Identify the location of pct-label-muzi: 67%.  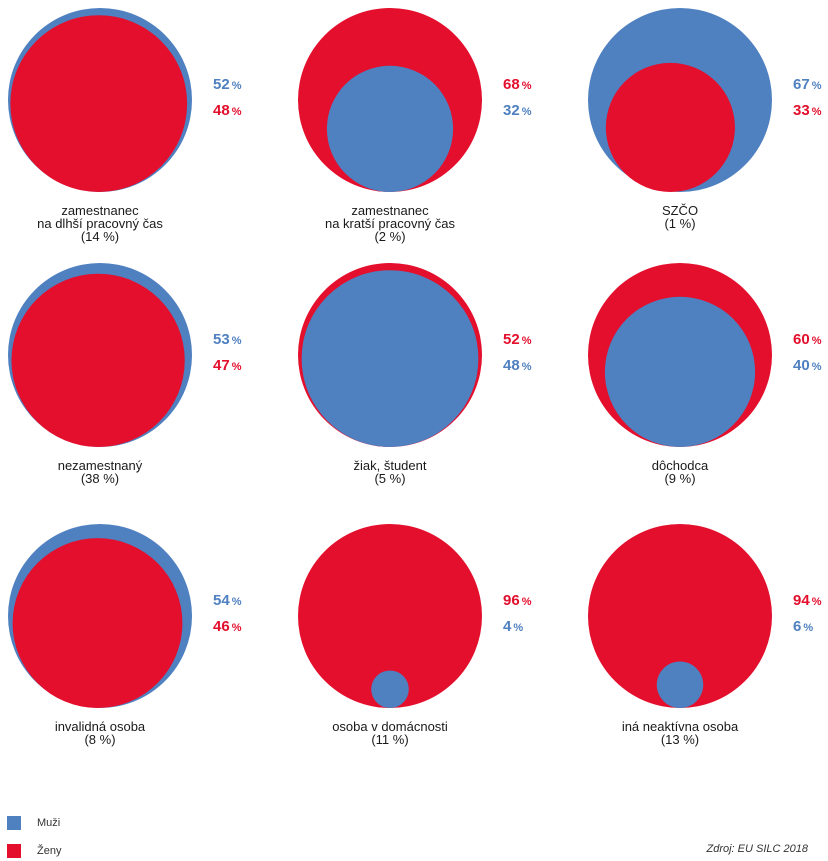
(807, 84).